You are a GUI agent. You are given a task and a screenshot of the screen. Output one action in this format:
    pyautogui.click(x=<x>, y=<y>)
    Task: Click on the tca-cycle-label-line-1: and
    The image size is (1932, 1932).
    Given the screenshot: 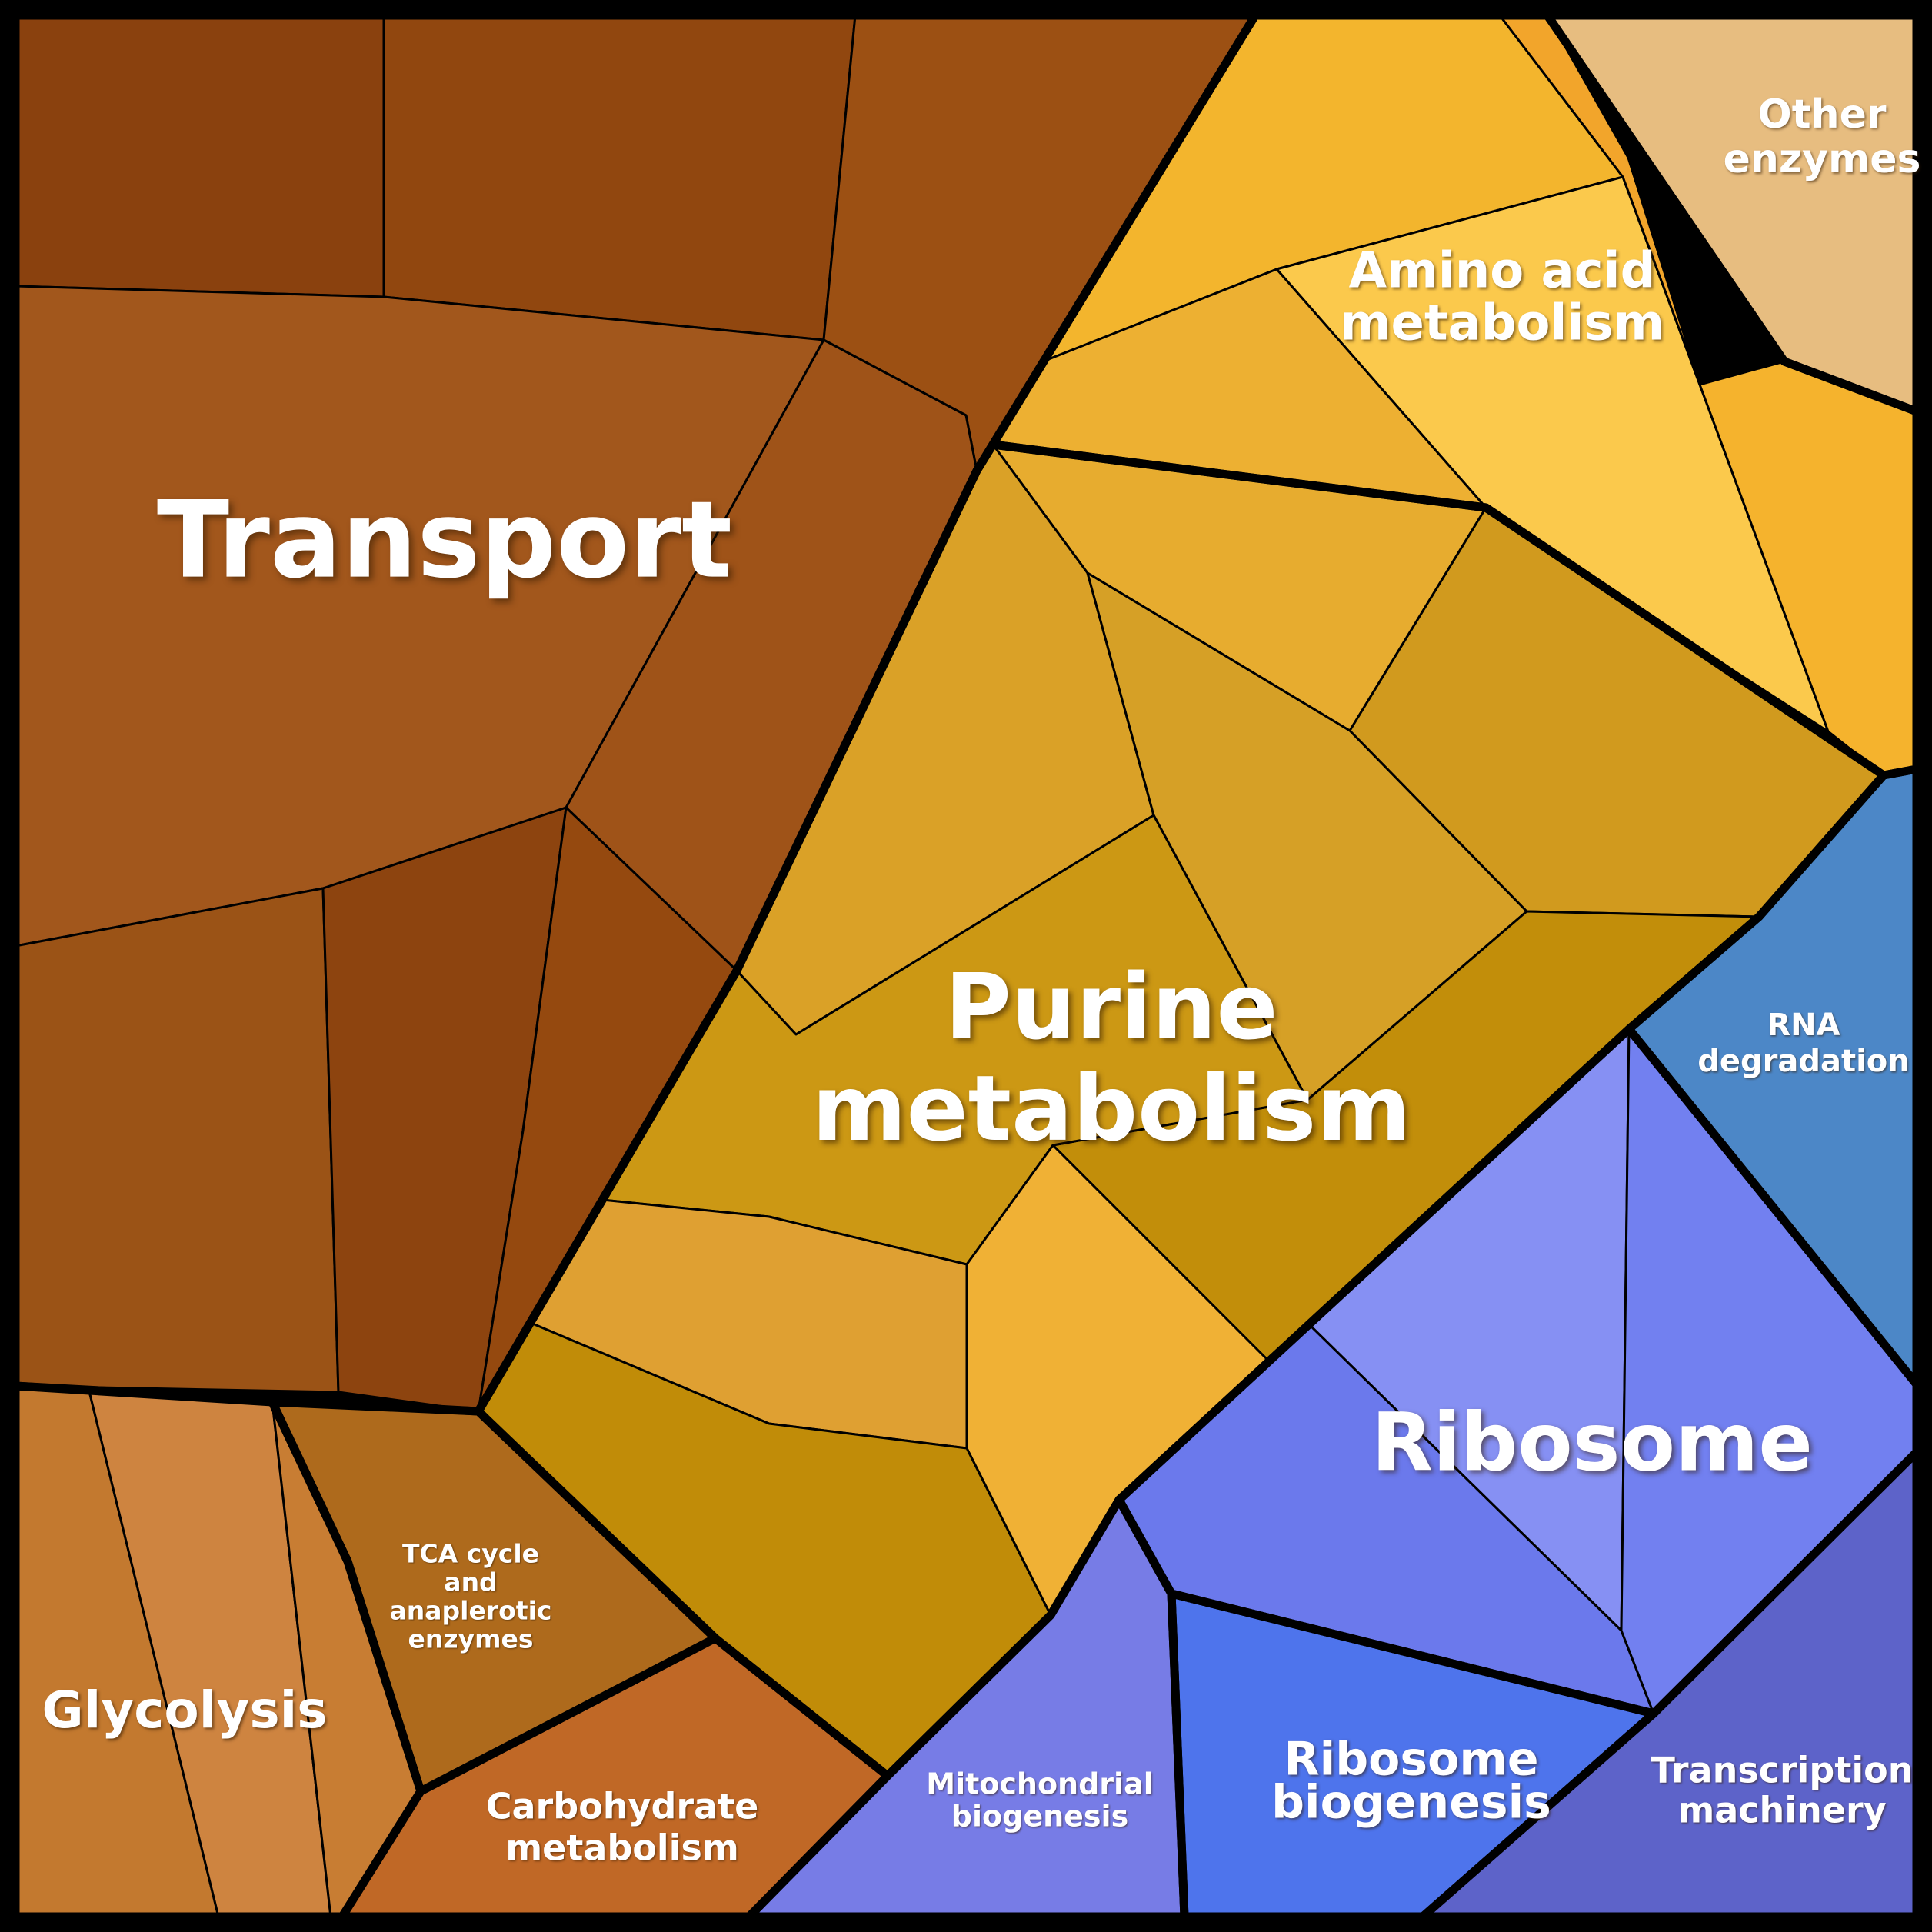 What is the action you would take?
    pyautogui.click(x=470, y=1582)
    